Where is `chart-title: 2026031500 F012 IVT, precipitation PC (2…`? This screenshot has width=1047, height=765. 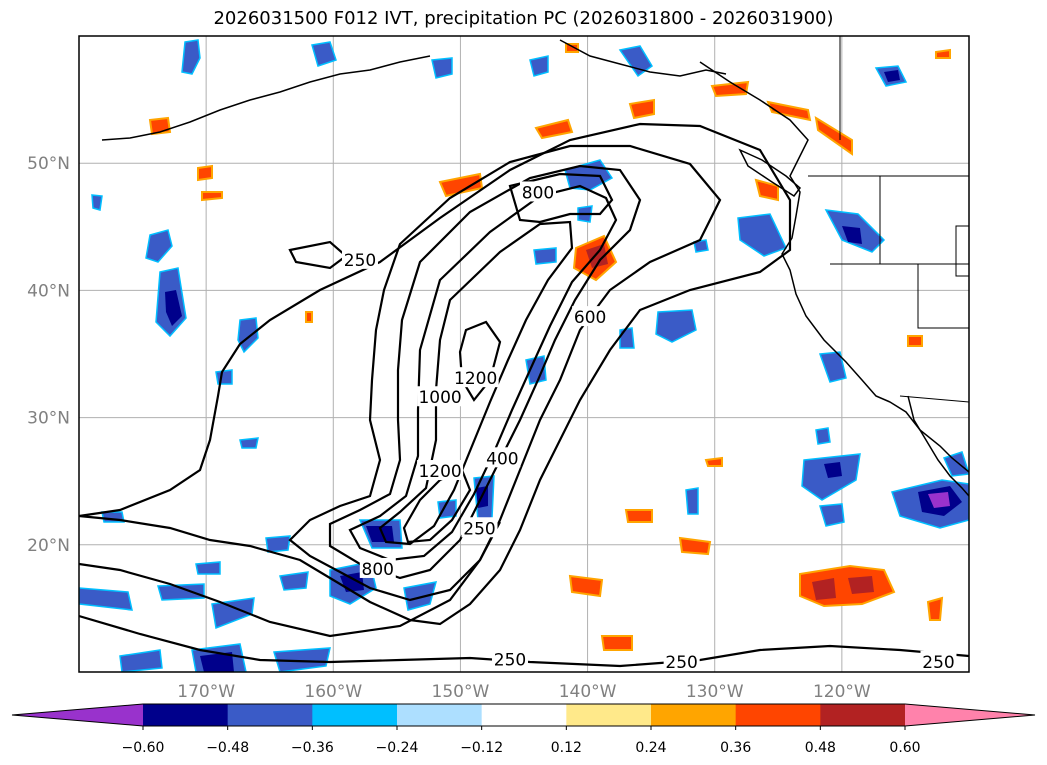 chart-title: 2026031500 F012 IVT, precipitation PC (2… is located at coordinates (523, 18).